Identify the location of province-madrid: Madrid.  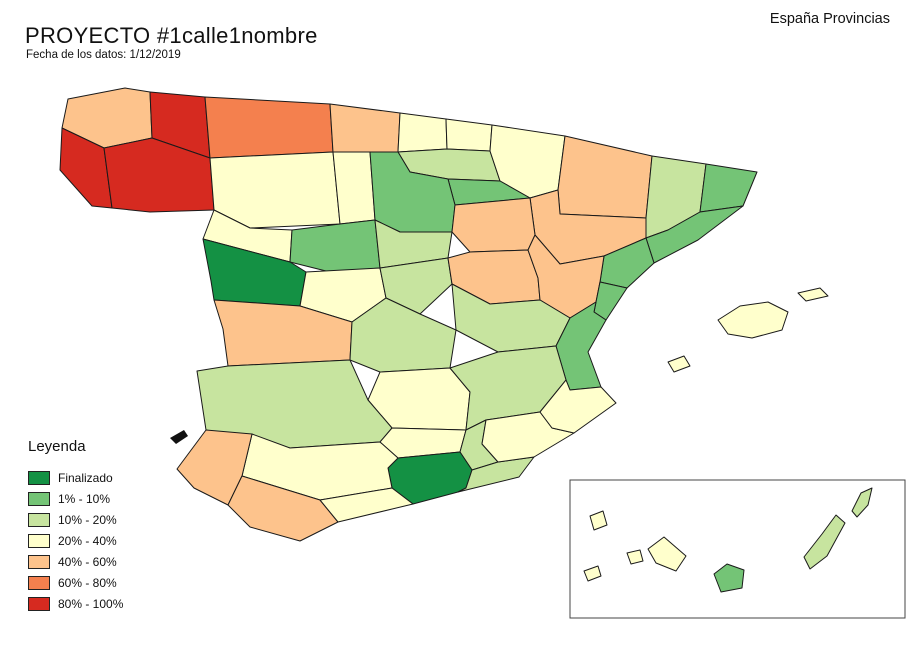
(416, 286).